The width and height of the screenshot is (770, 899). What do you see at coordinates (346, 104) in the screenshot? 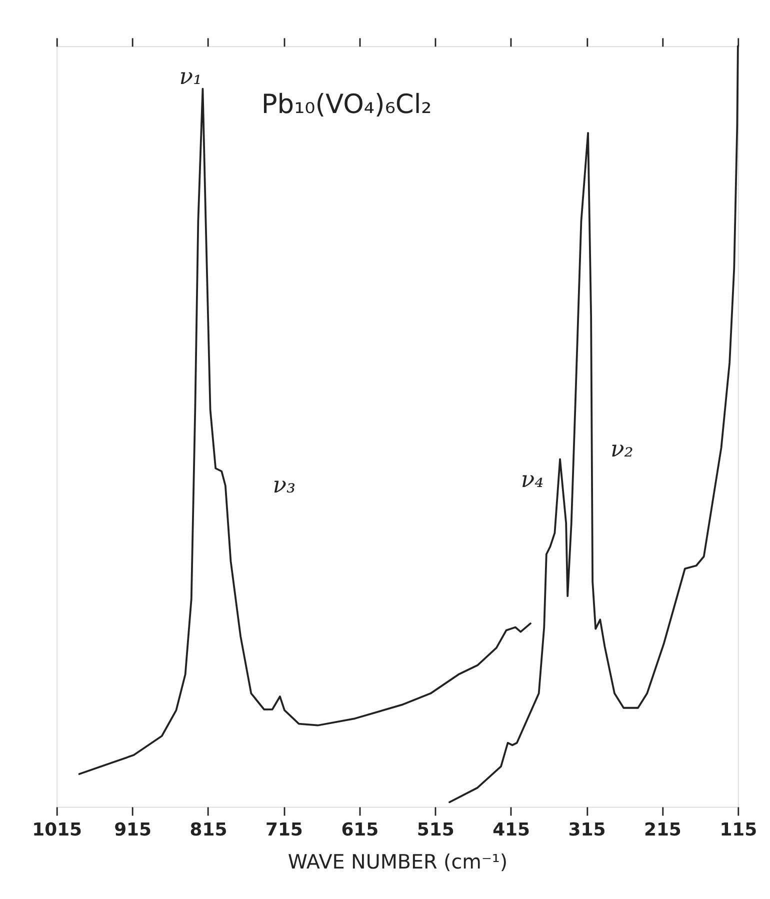
I see `annotation: Pb₁₀(VO₄)₆Cl₂` at bounding box center [346, 104].